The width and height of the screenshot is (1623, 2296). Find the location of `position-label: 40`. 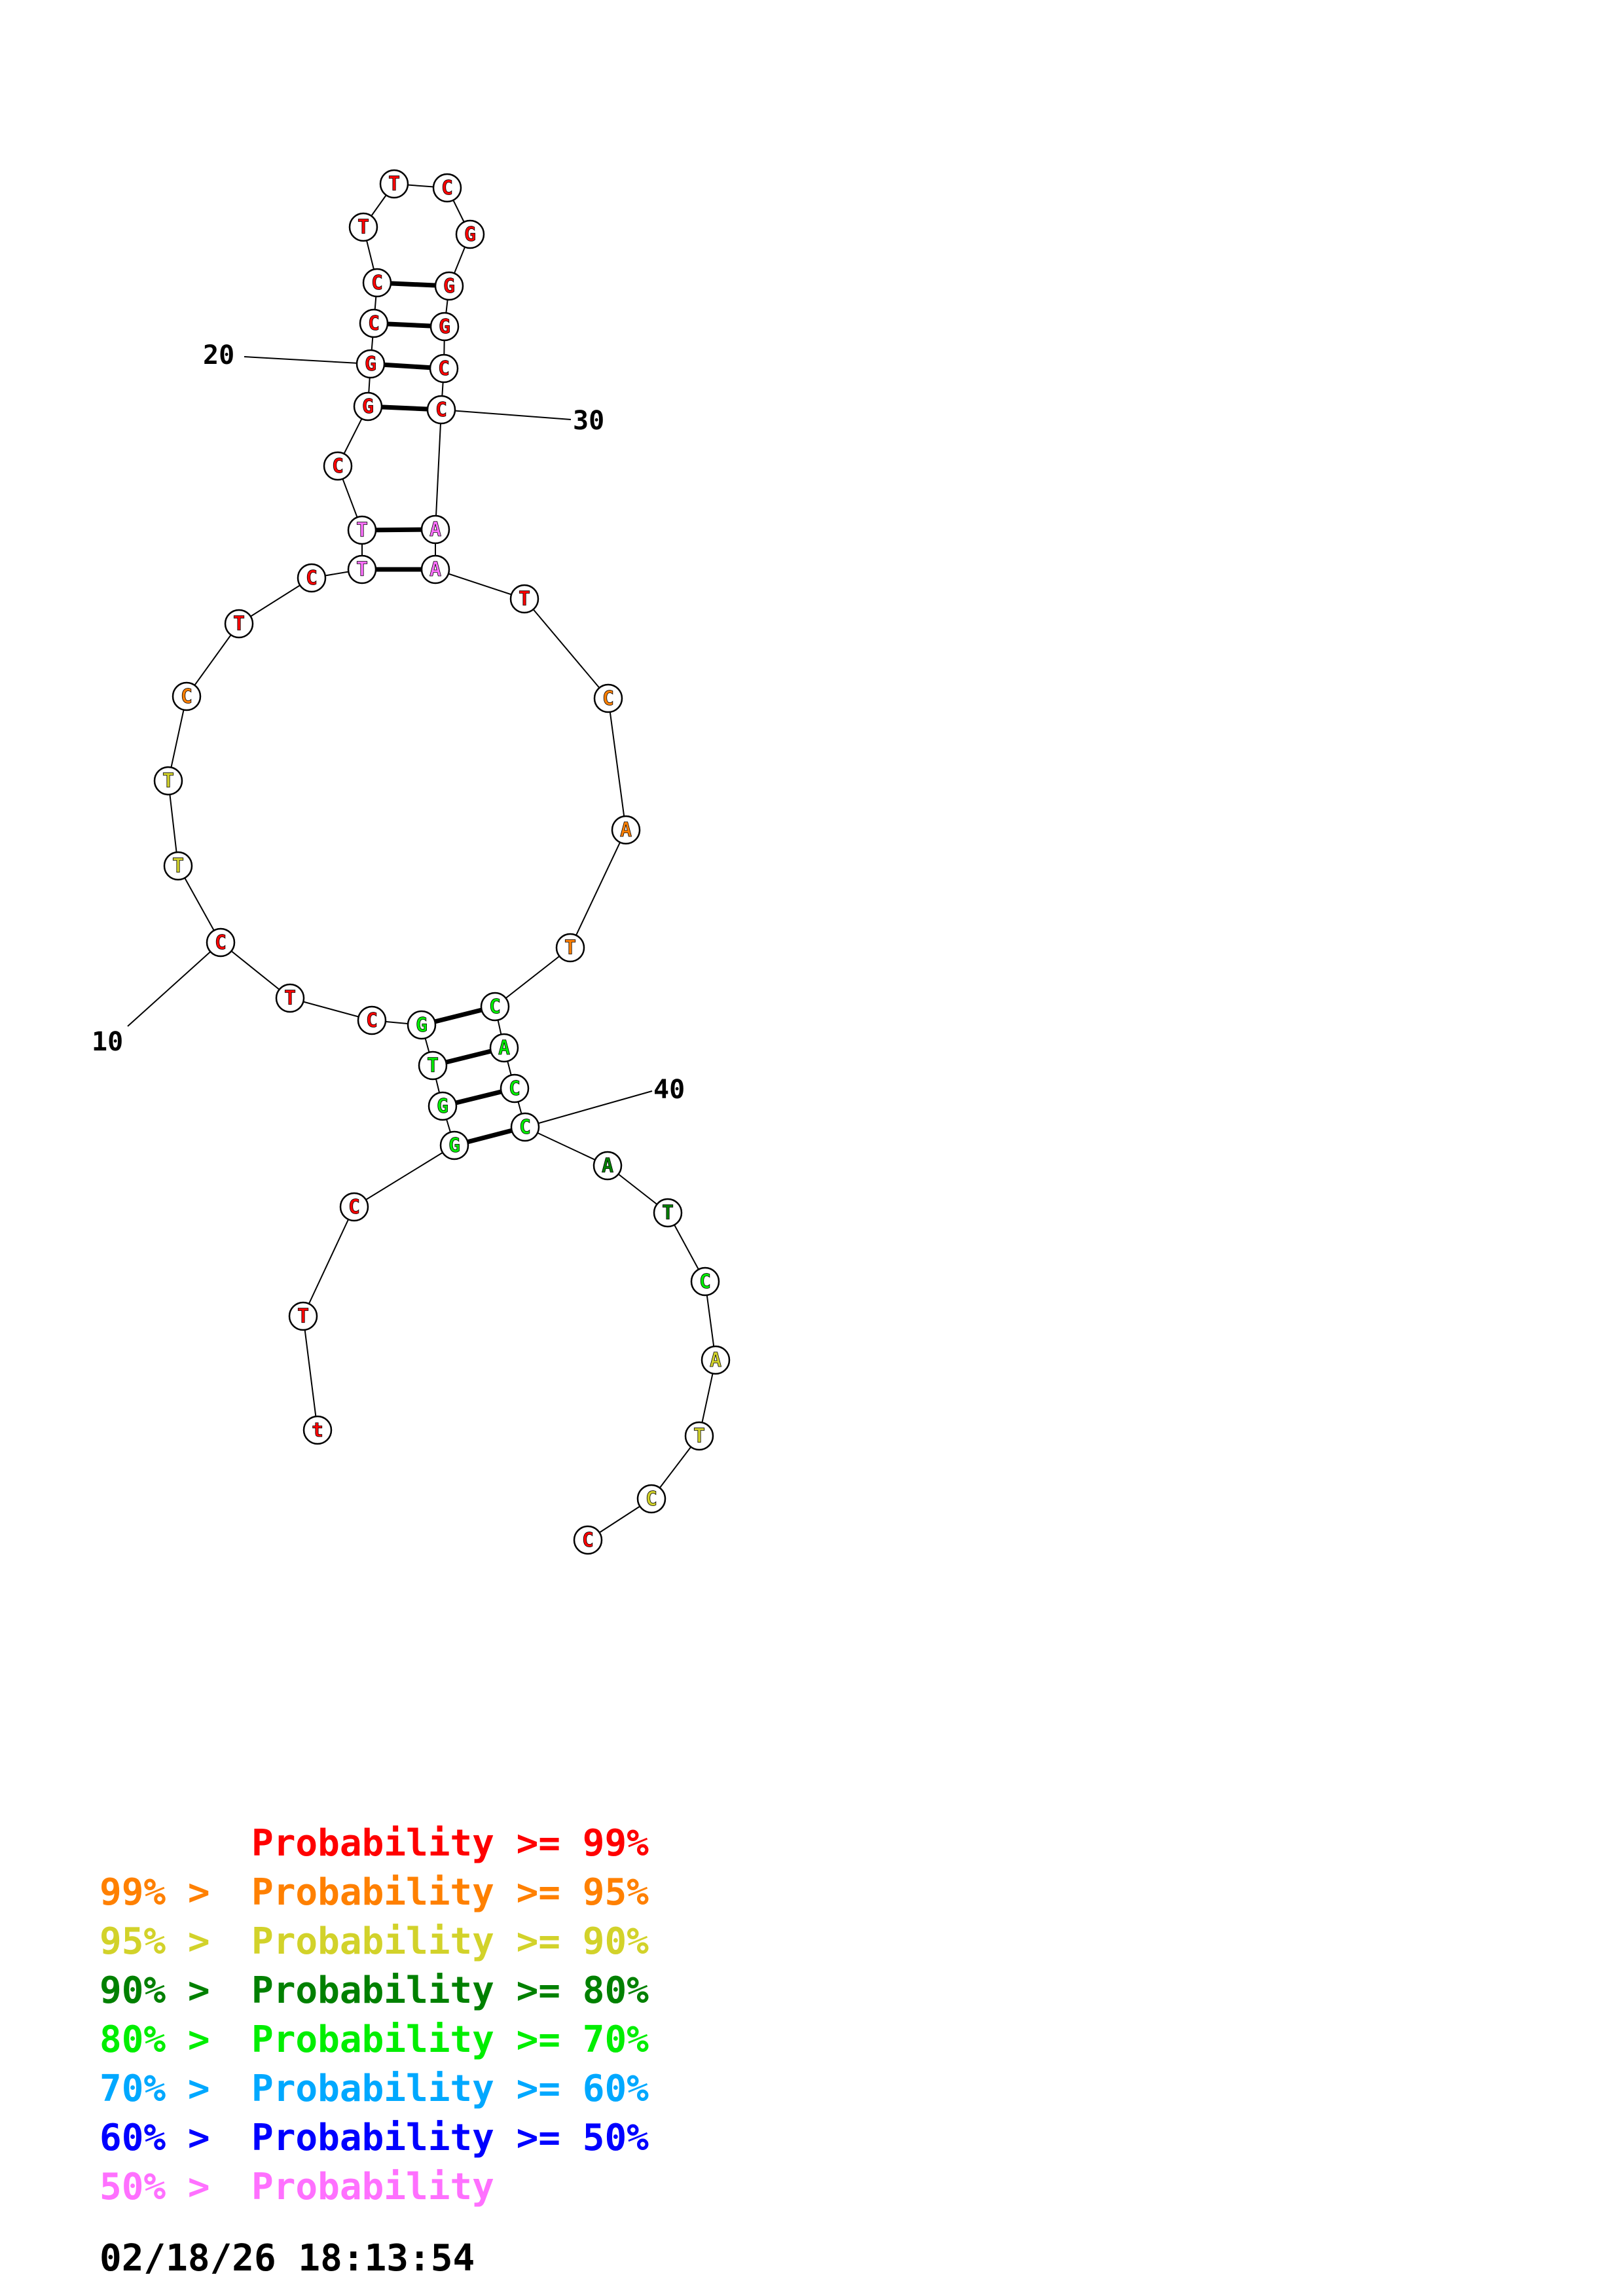

position-label: 40 is located at coordinates (669, 1090).